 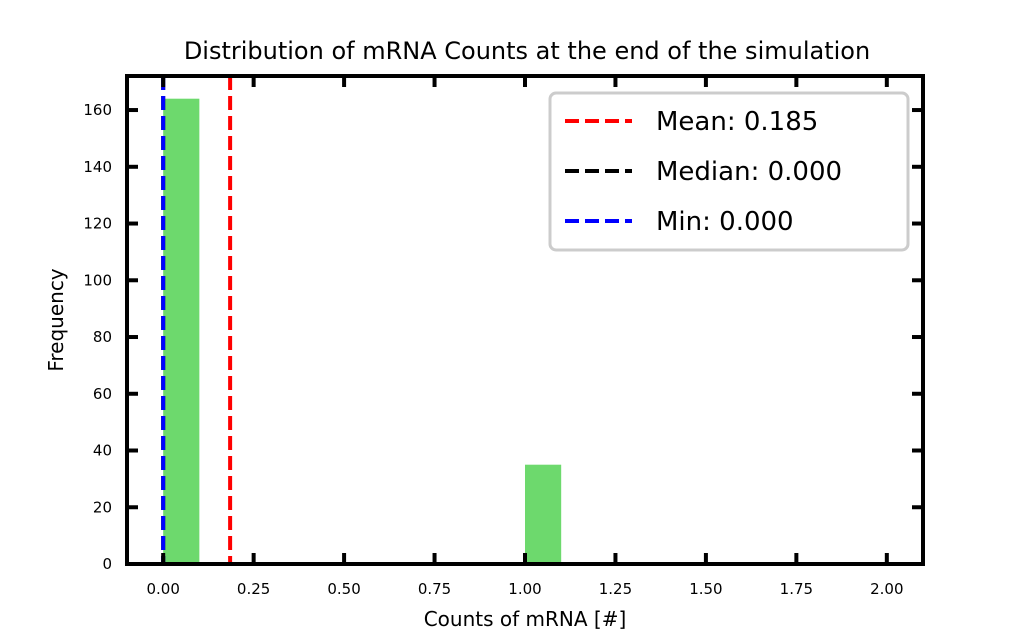 What do you see at coordinates (615, 589) in the screenshot?
I see `x-tick-label-5: 1.25` at bounding box center [615, 589].